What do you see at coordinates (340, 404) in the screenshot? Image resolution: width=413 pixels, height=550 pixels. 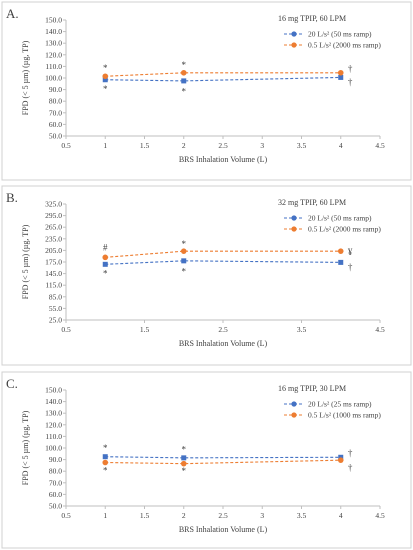 I see `legend-label: 20 L/s² (25 ms ramp)` at bounding box center [340, 404].